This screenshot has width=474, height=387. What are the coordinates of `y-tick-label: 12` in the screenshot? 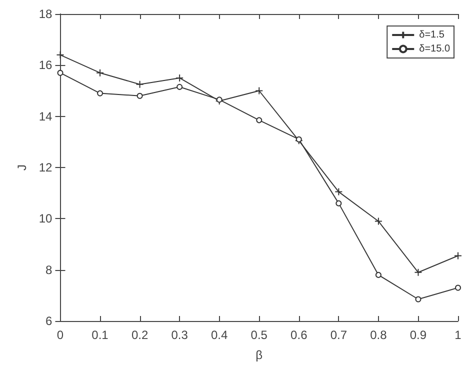 It's located at (45, 167).